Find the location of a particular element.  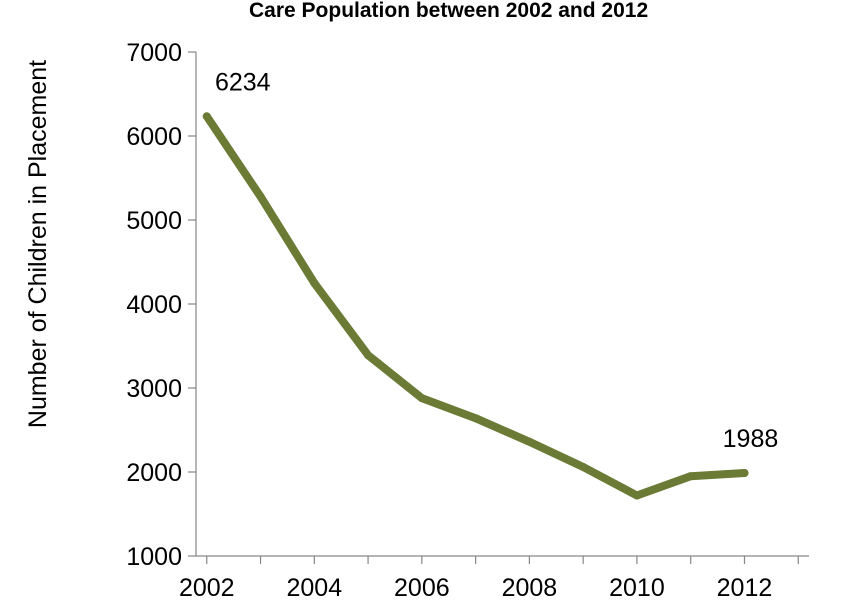

x-tick-label: 2006 is located at coordinates (422, 588).